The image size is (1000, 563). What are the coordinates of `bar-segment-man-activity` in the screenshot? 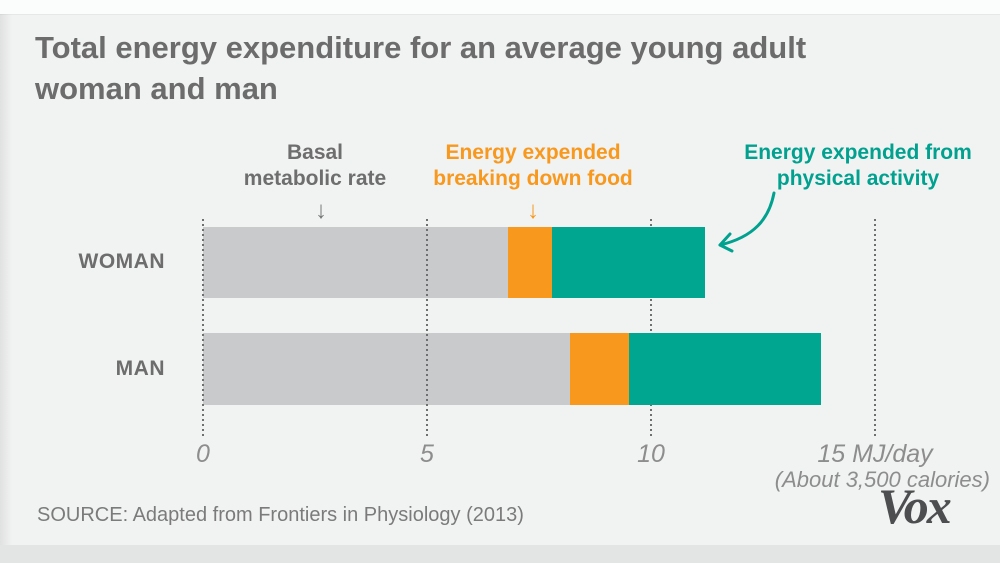 It's located at (725, 369).